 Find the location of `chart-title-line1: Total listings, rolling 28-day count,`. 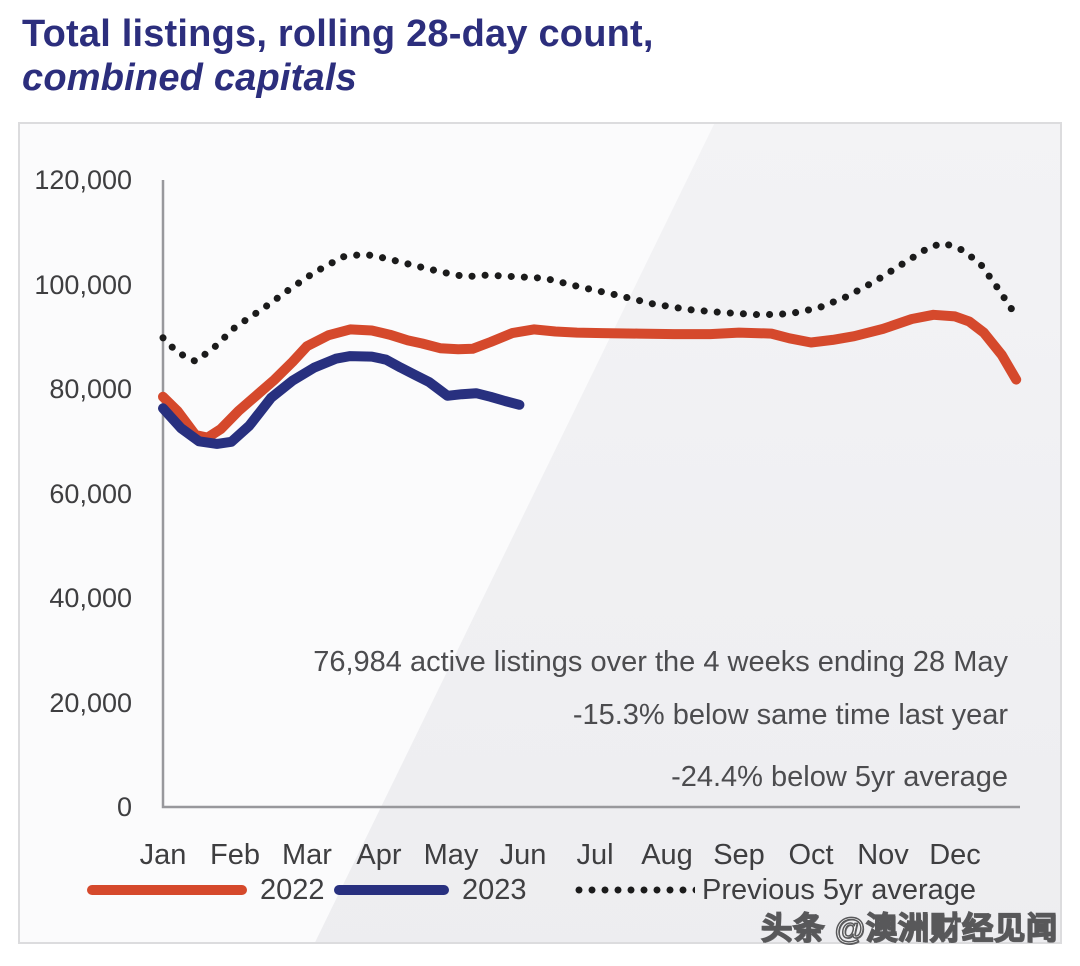

chart-title-line1: Total listings, rolling 28-day count, is located at coordinates (338, 34).